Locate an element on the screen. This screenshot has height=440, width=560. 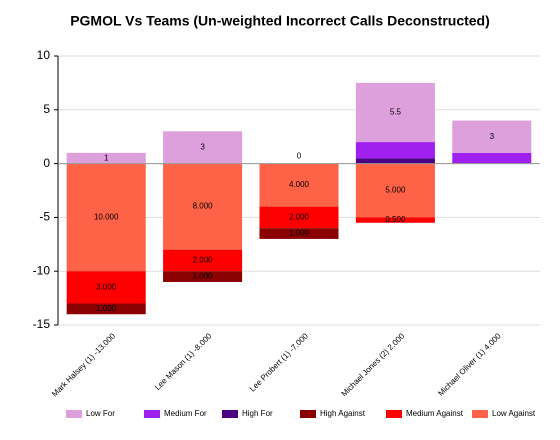
legend-label: Medium For is located at coordinates (185, 413).